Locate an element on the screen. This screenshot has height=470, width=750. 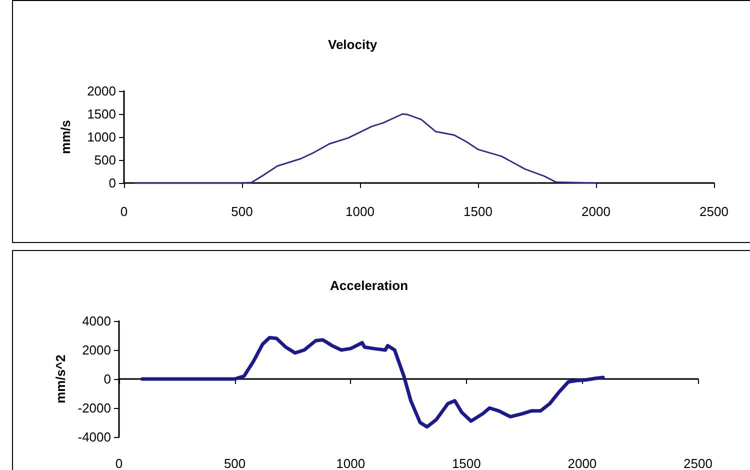
y-axis-title: mm/s^2 is located at coordinates (60, 379).